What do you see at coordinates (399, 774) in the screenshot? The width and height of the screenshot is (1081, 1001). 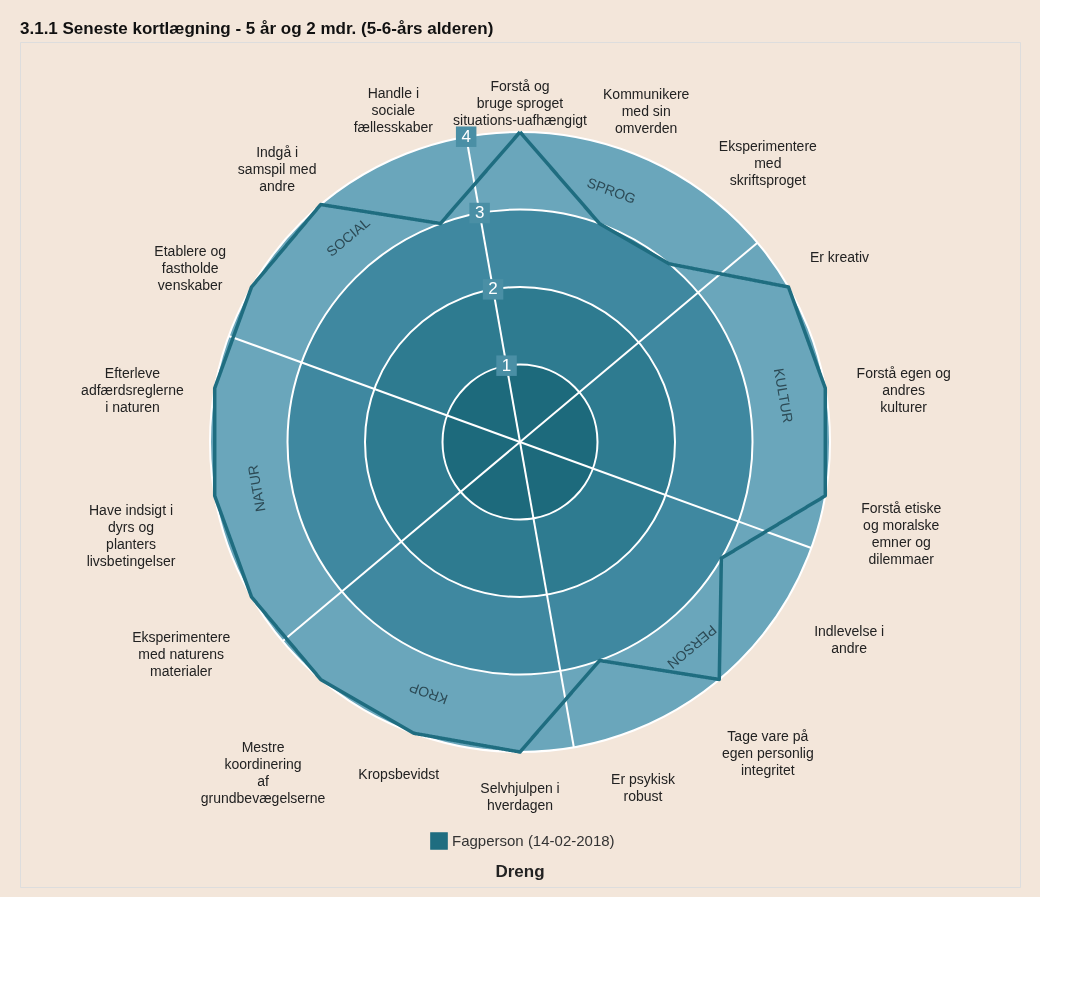 I see `spoke-label: Kropsbevidst` at bounding box center [399, 774].